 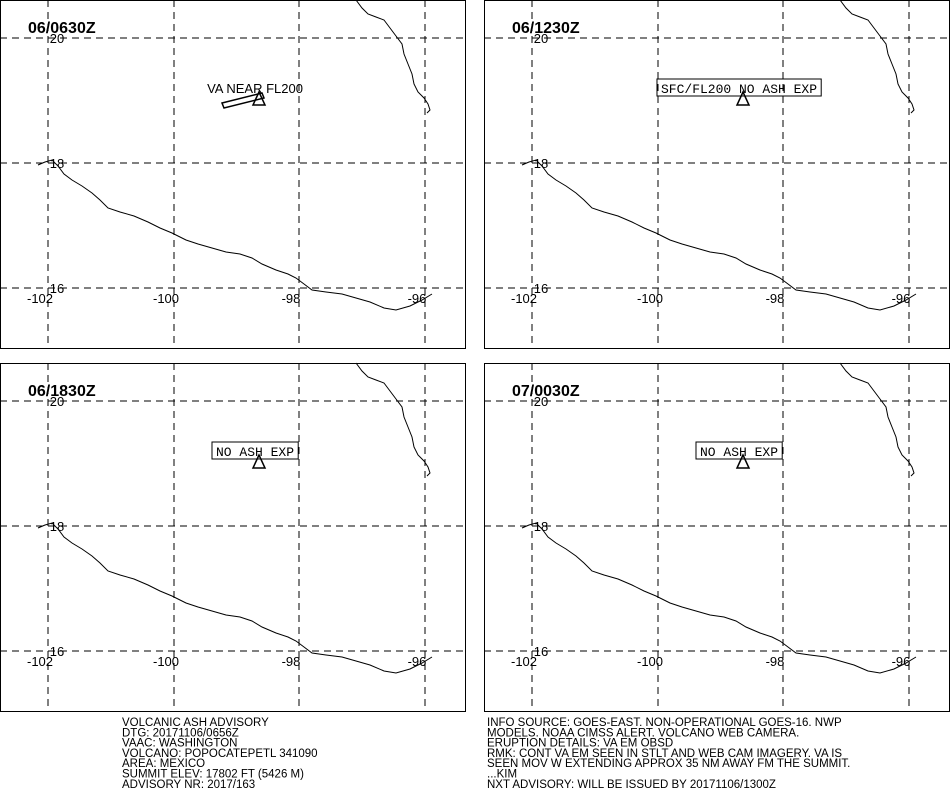 I want to click on panel-time: 06/1230Z, so click(x=546, y=28).